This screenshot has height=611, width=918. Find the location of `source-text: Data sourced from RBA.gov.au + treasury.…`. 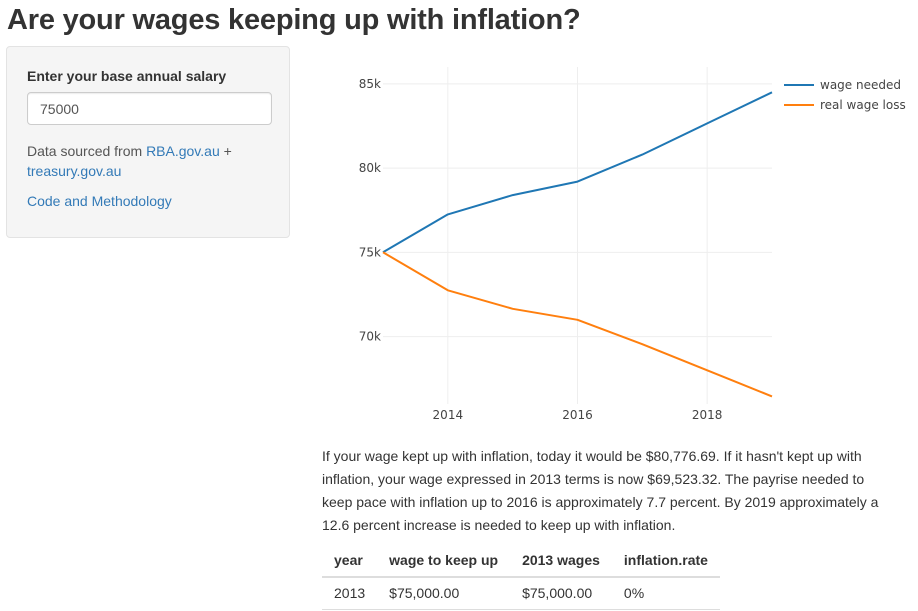

source-text: Data sourced from RBA.gov.au + treasury.… is located at coordinates (147, 161).